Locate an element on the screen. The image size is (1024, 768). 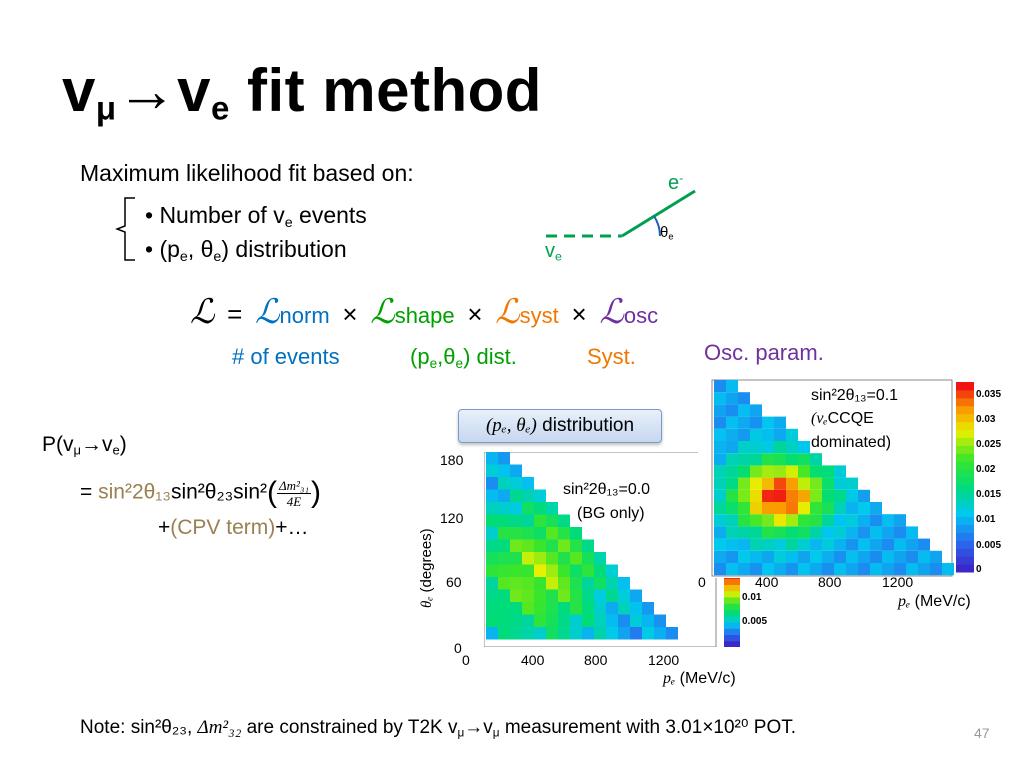
electron-line is located at coordinates (658, 213).